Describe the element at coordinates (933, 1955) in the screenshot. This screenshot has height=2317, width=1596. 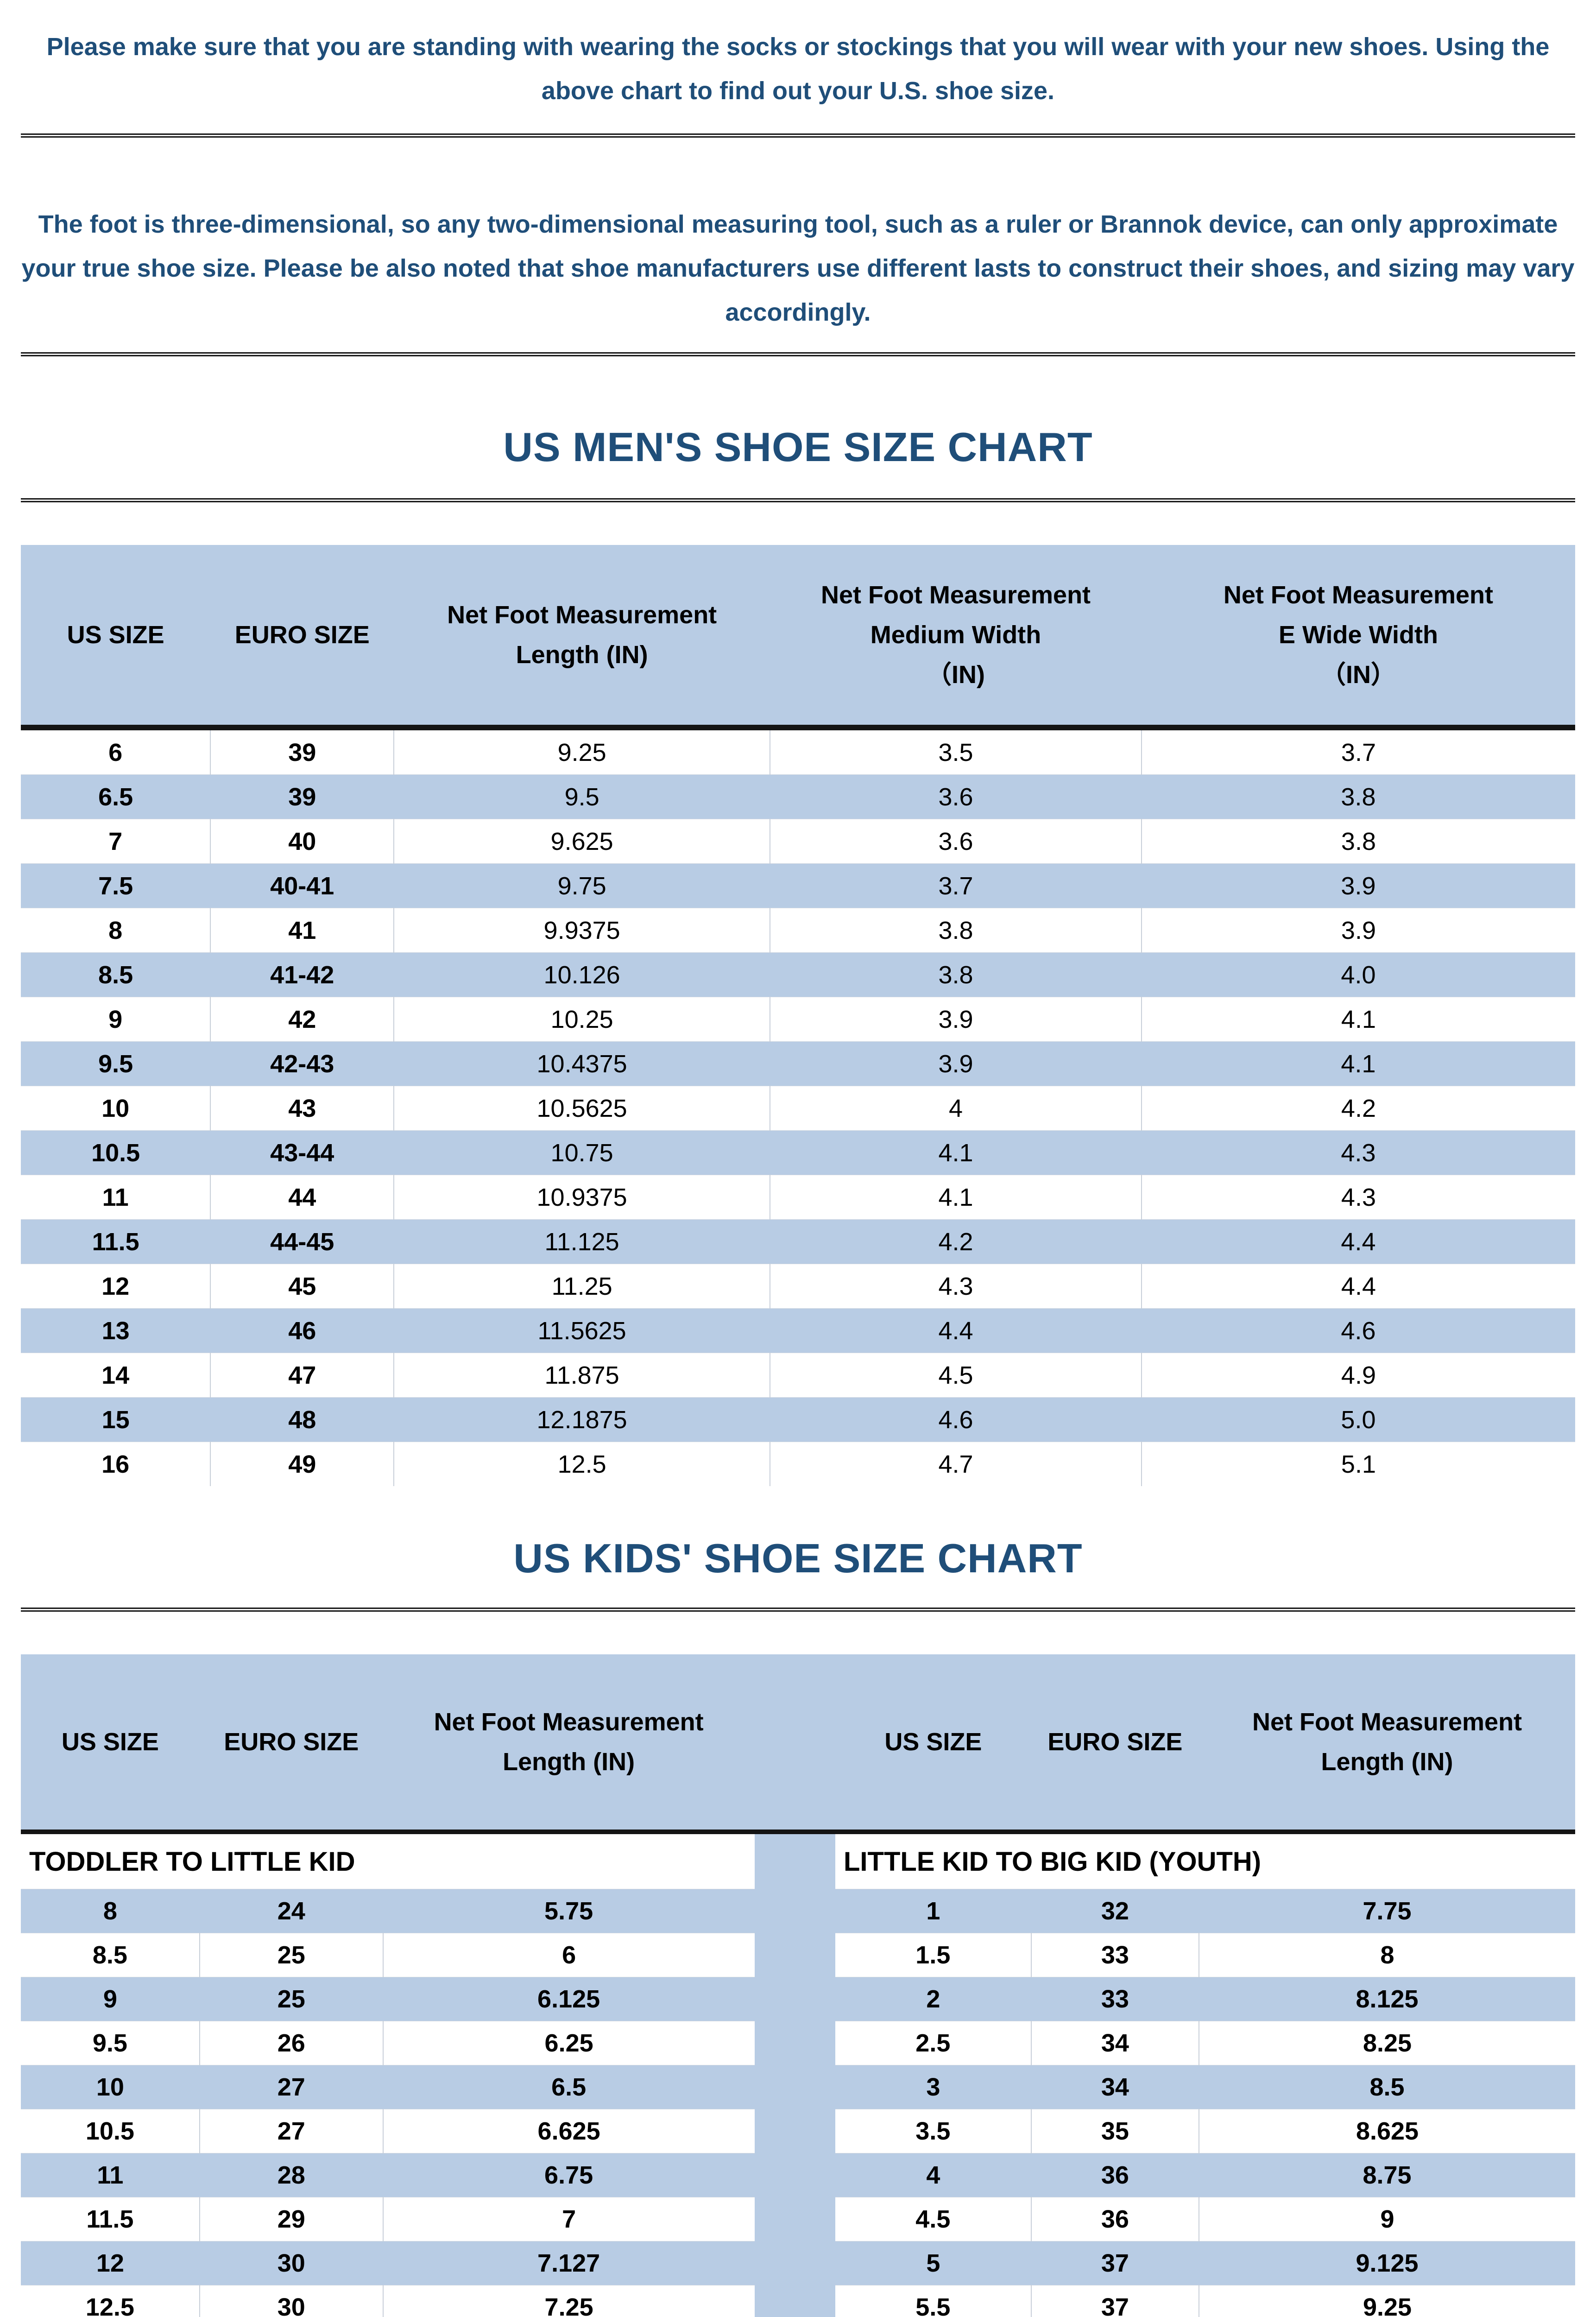
I see `kids-table-cell: 1.5` at that location.